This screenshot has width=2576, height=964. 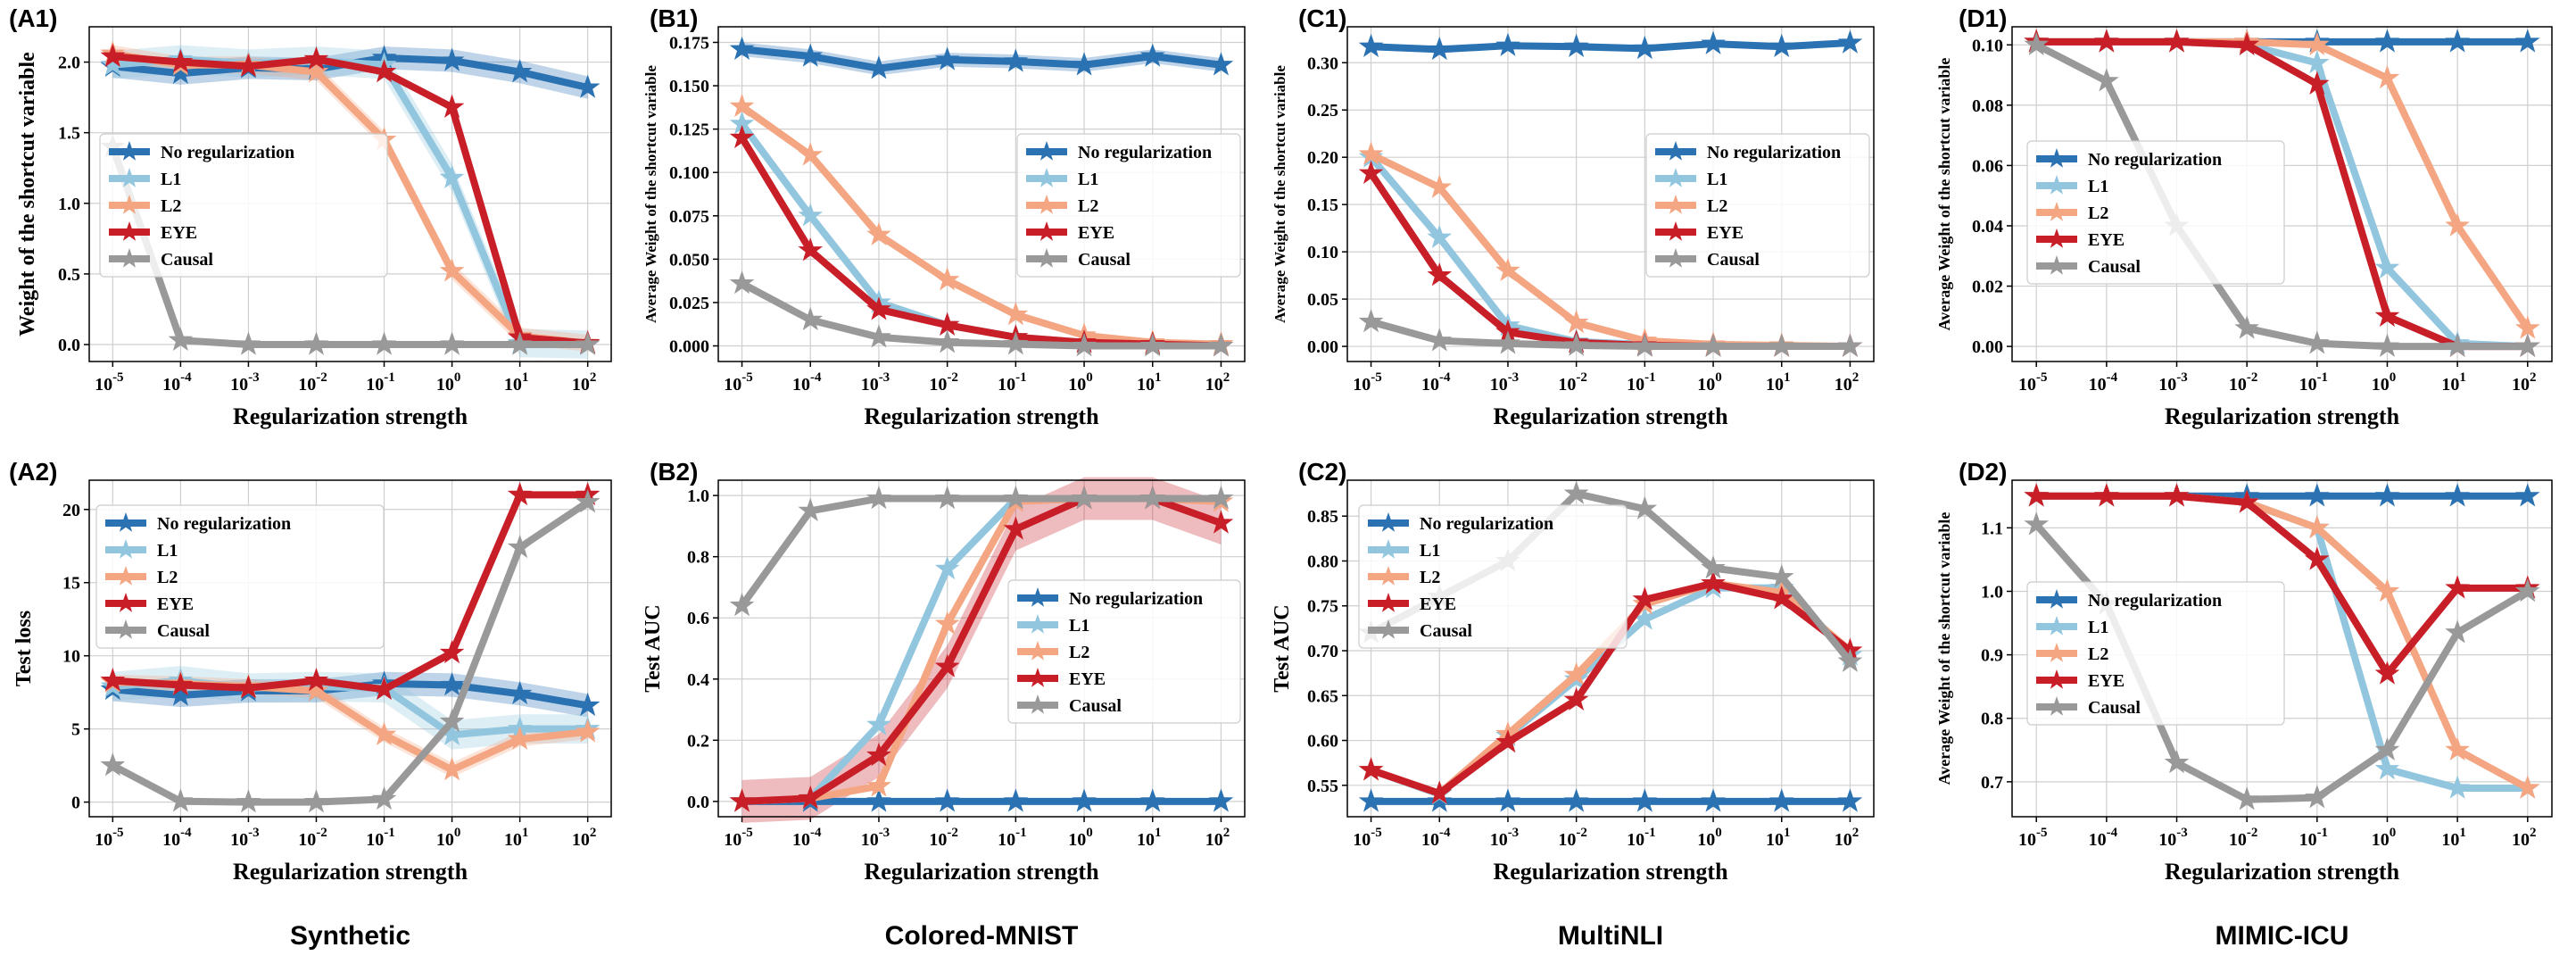 I want to click on legend-entry: L2, so click(x=2098, y=654).